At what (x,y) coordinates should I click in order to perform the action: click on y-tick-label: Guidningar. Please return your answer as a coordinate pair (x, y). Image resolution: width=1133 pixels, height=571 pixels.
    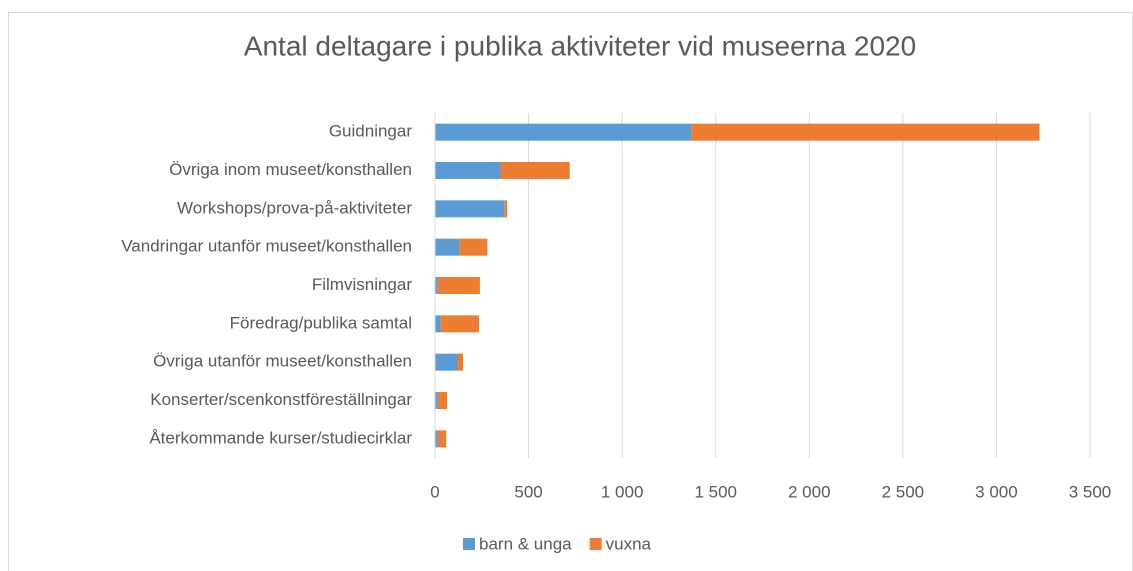
    Looking at the image, I should click on (371, 131).